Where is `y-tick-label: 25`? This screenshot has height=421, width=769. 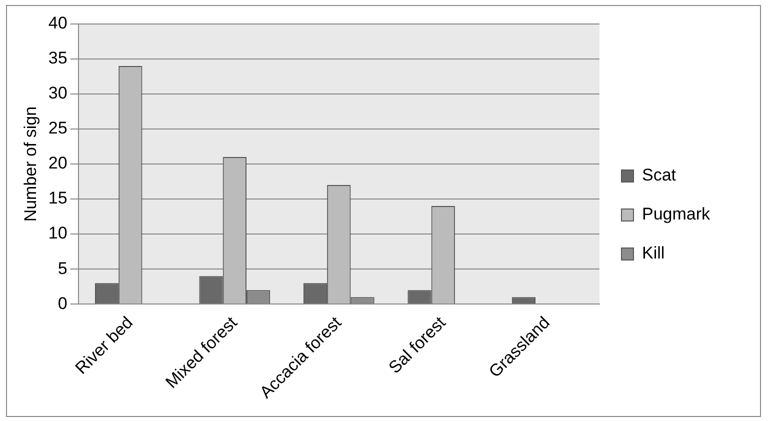
y-tick-label: 25 is located at coordinates (58, 128).